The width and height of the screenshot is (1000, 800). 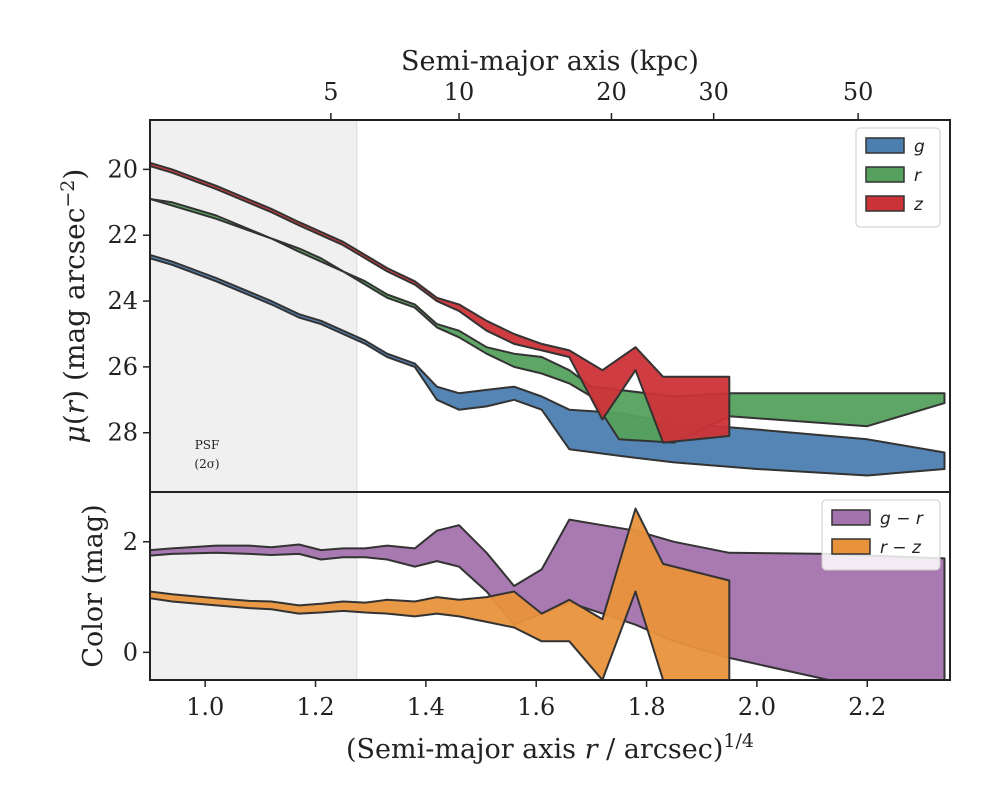 What do you see at coordinates (130, 542) in the screenshot?
I see `bottom-y-tick-label: 2` at bounding box center [130, 542].